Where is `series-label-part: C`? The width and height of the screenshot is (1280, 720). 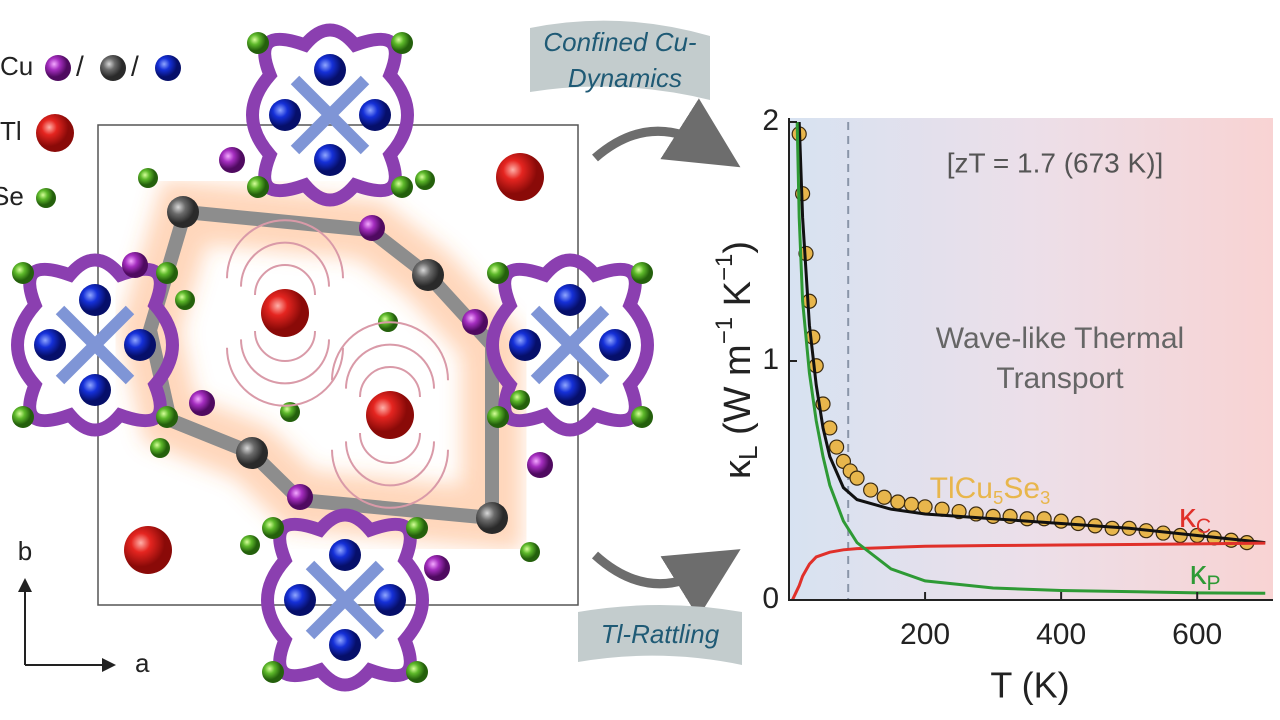
series-label-part: C is located at coordinates (1203, 526).